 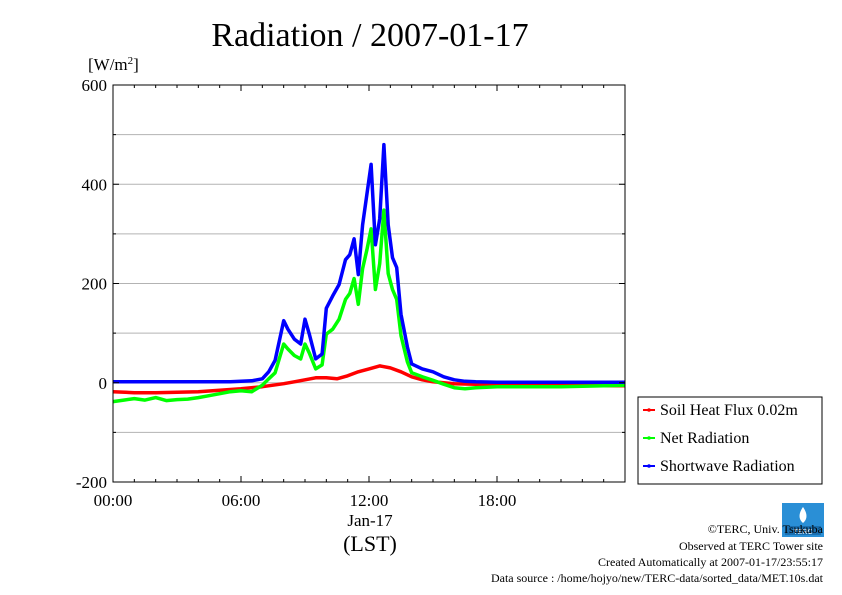 What do you see at coordinates (241, 500) in the screenshot?
I see `x-tick-label: 06:00` at bounding box center [241, 500].